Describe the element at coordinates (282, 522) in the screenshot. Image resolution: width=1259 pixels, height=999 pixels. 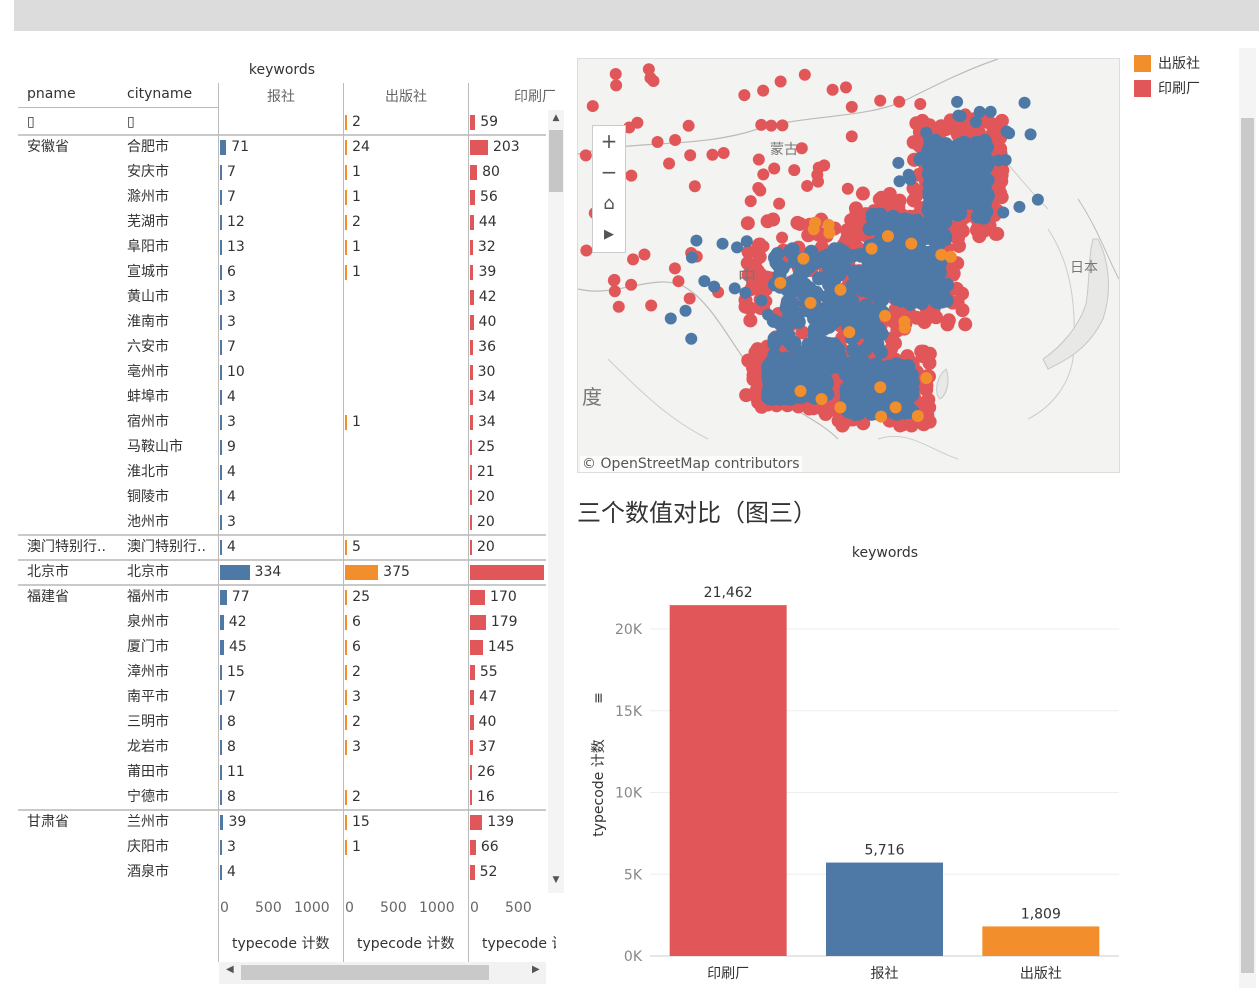
I see `table-row: 池州市 3 20` at that location.